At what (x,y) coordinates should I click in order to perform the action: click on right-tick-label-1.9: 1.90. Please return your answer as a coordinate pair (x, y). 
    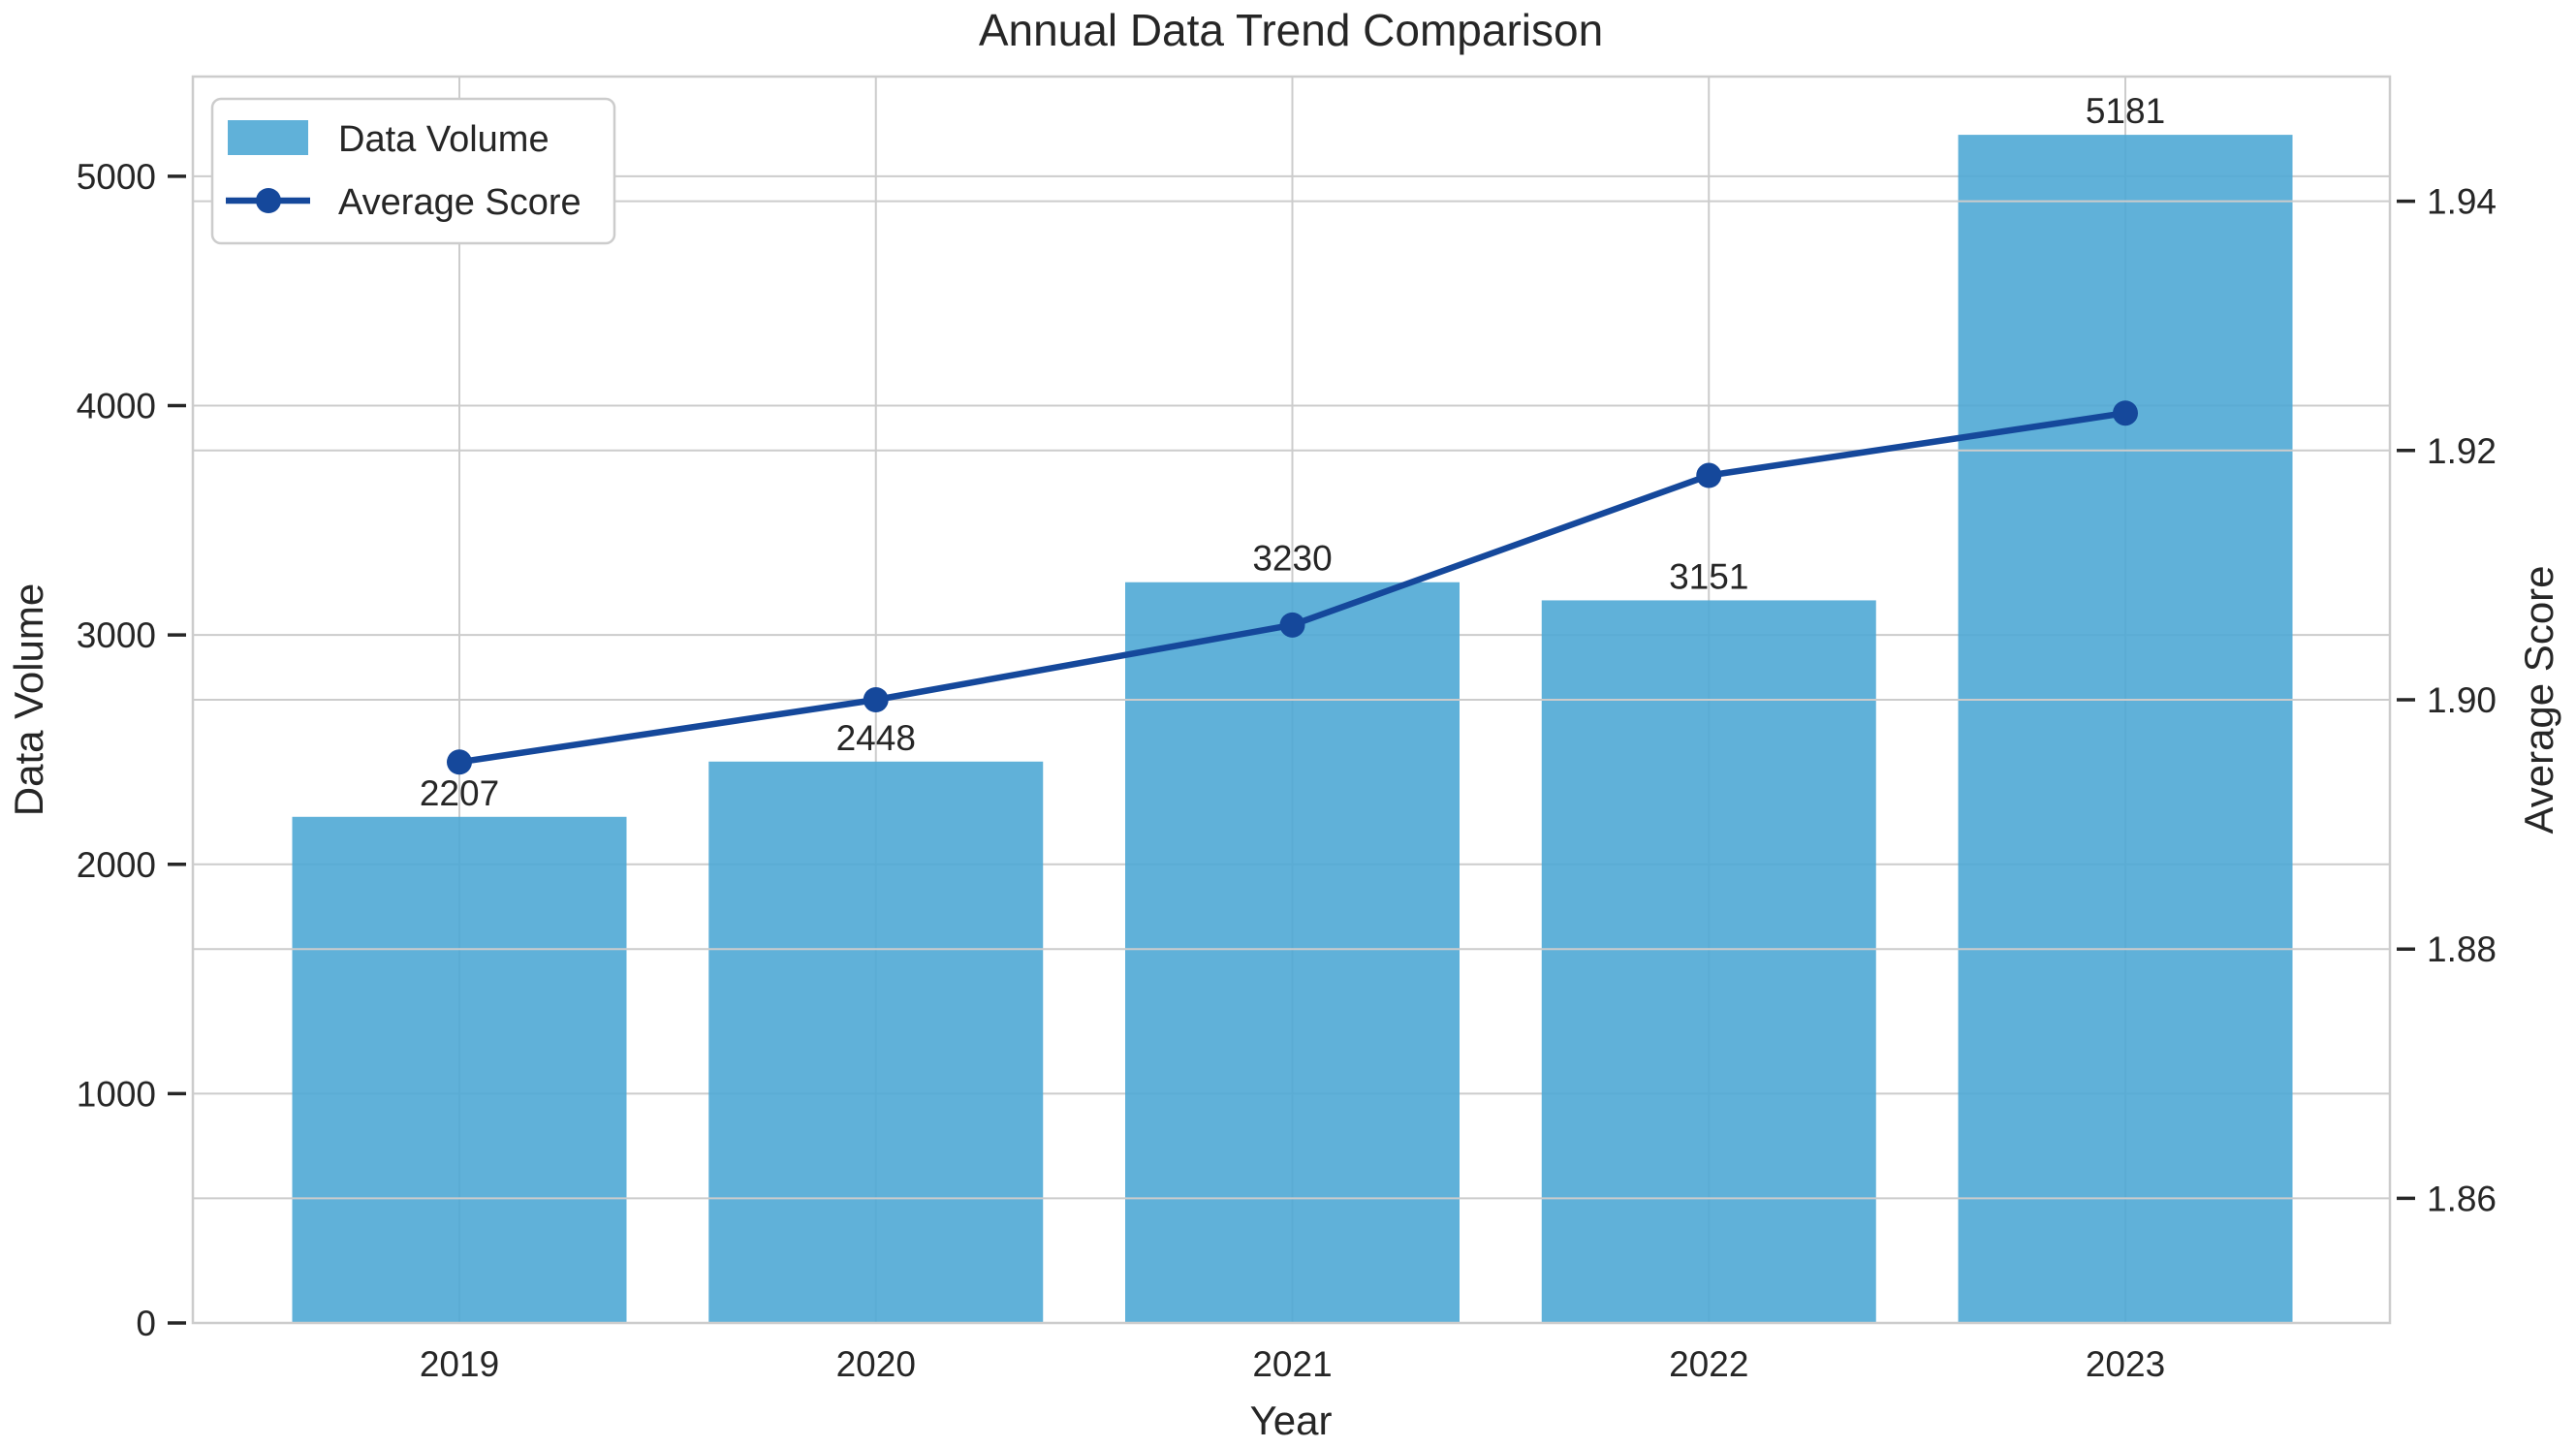
    Looking at the image, I should click on (2462, 700).